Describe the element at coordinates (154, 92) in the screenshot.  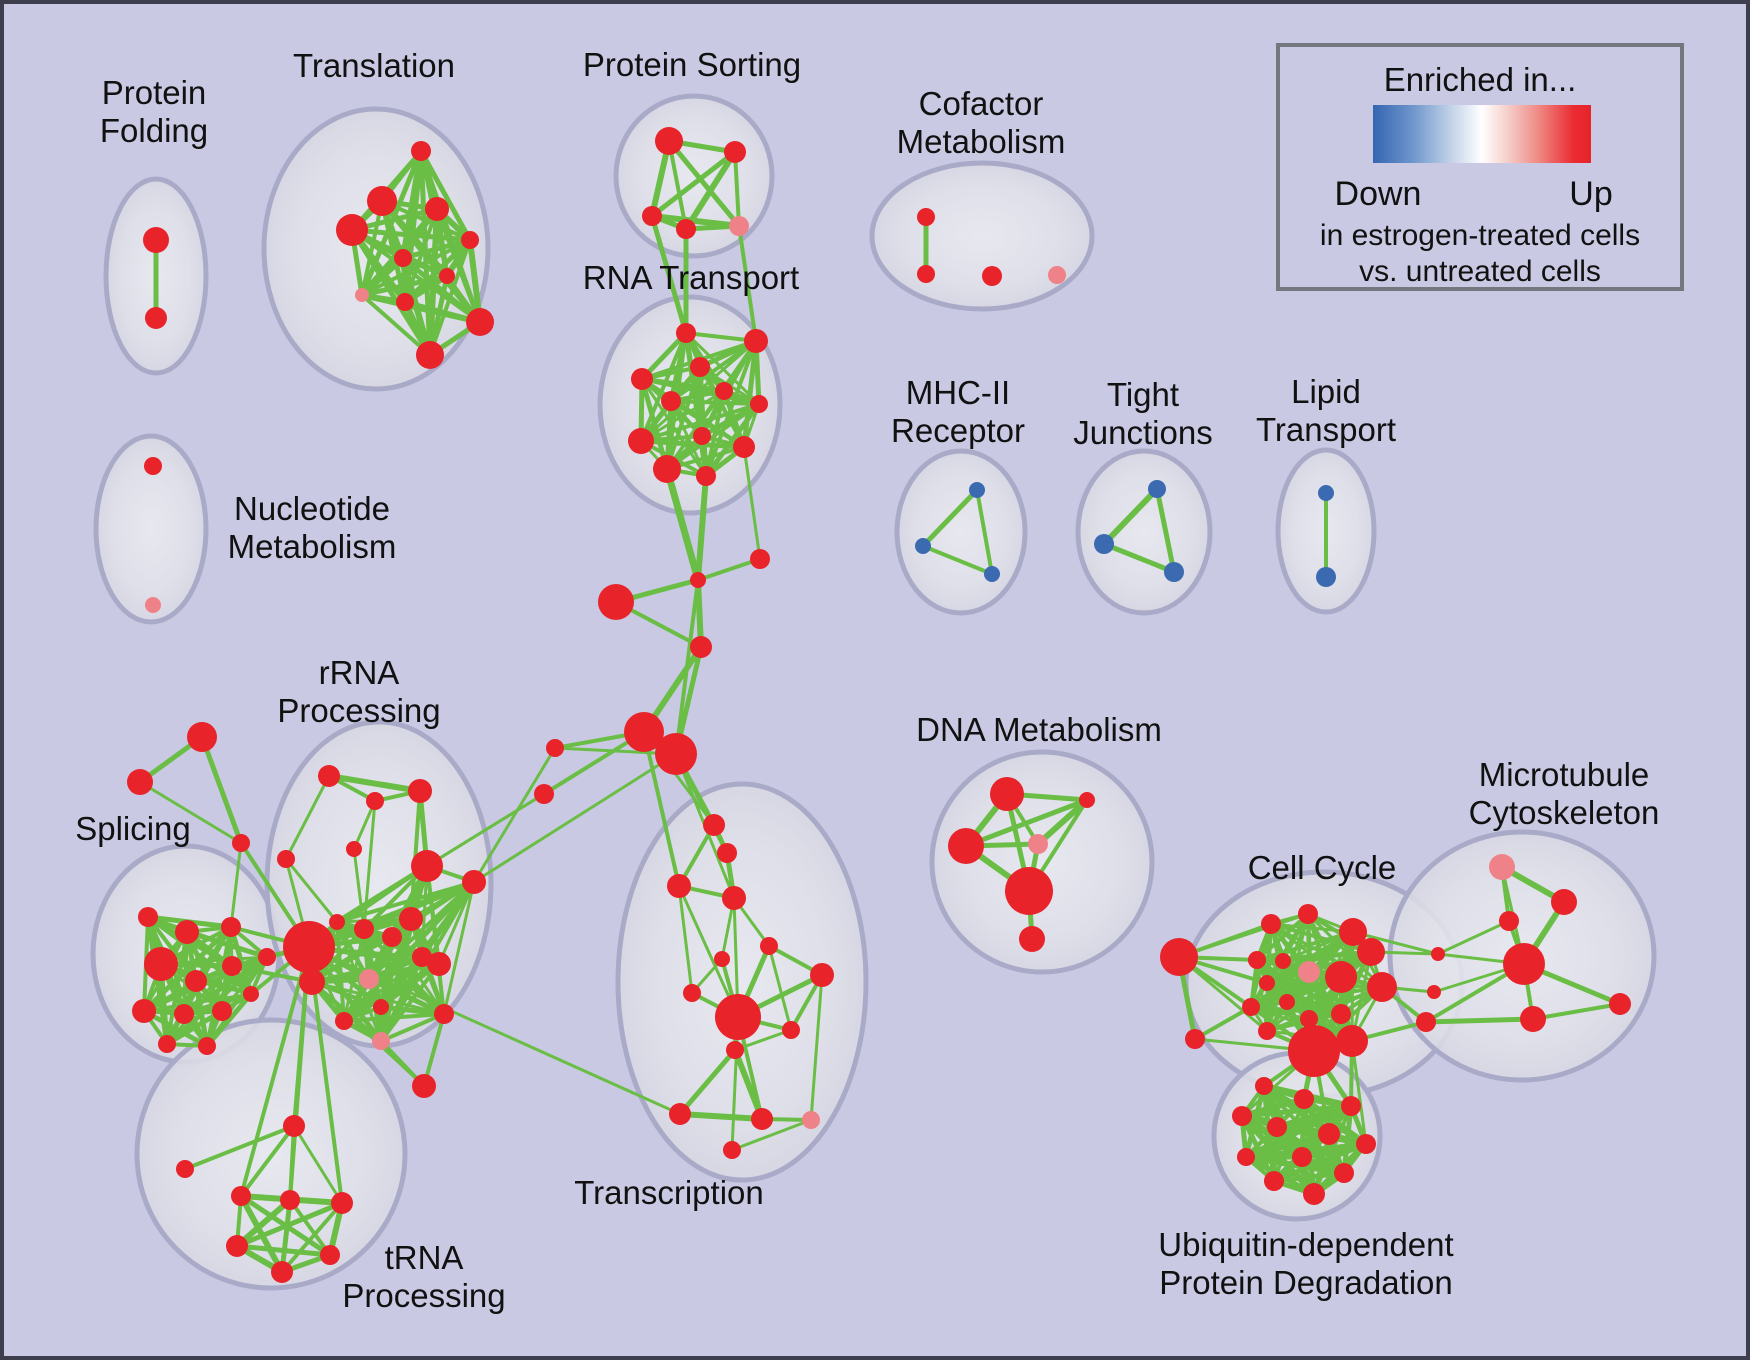
I see `cluster-label-protein-folding: Protein` at that location.